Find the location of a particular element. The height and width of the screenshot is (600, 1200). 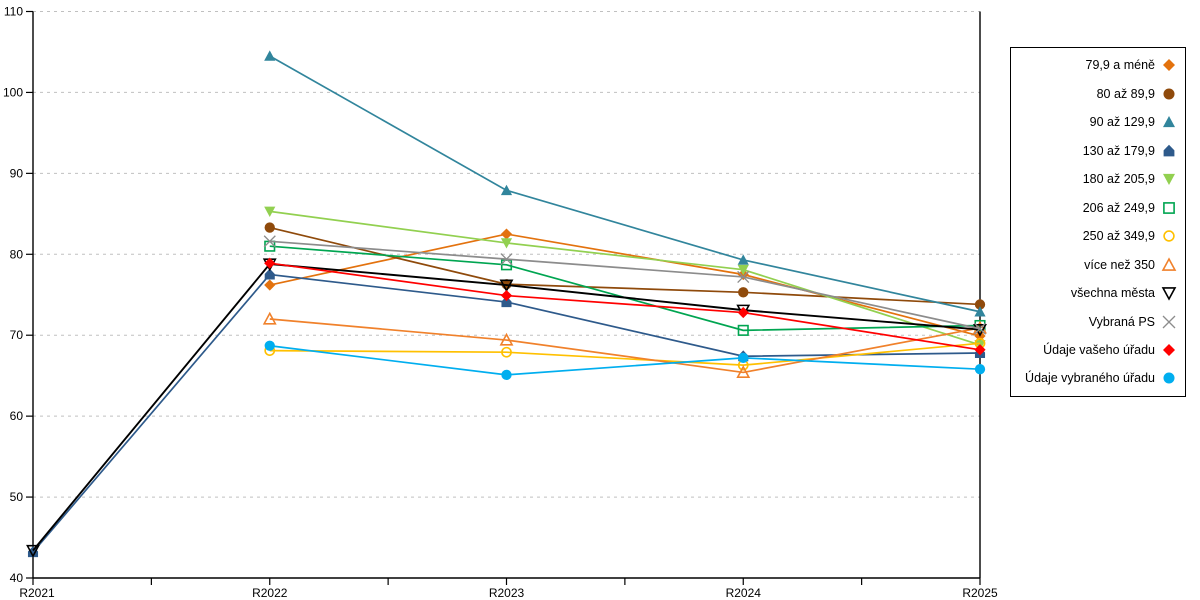

legend-item: 80 až 89,9 is located at coordinates (1096, 94).